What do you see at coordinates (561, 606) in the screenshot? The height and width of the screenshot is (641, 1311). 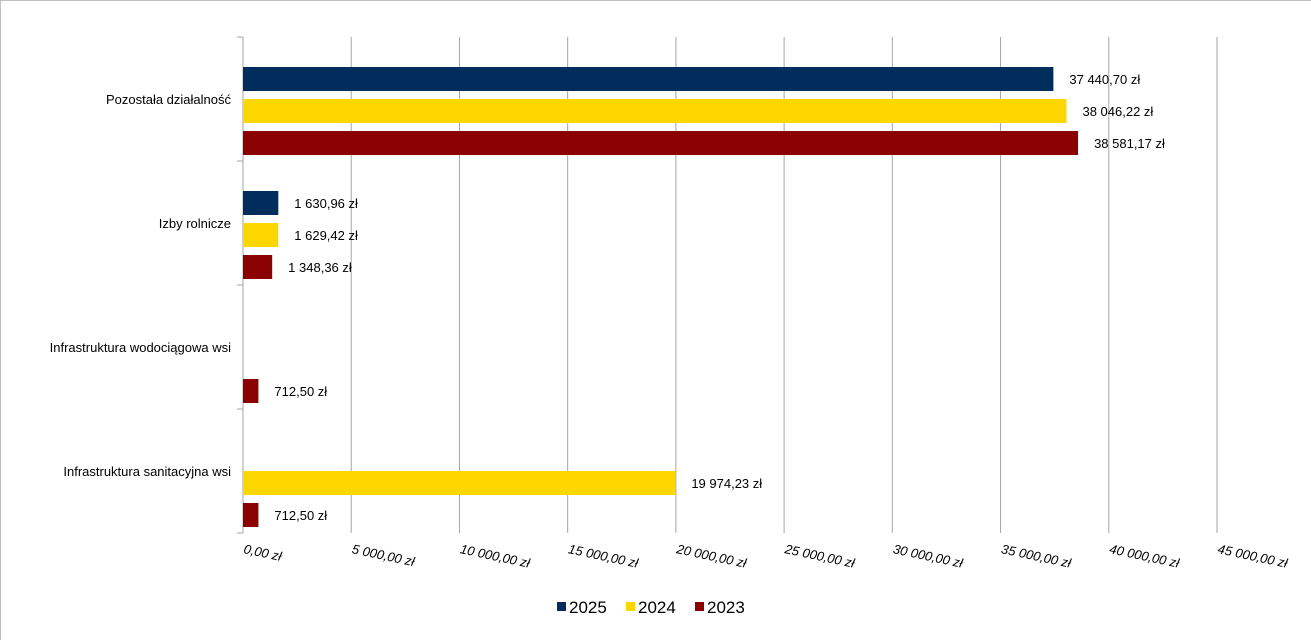 I see `legend-swatch-2025` at bounding box center [561, 606].